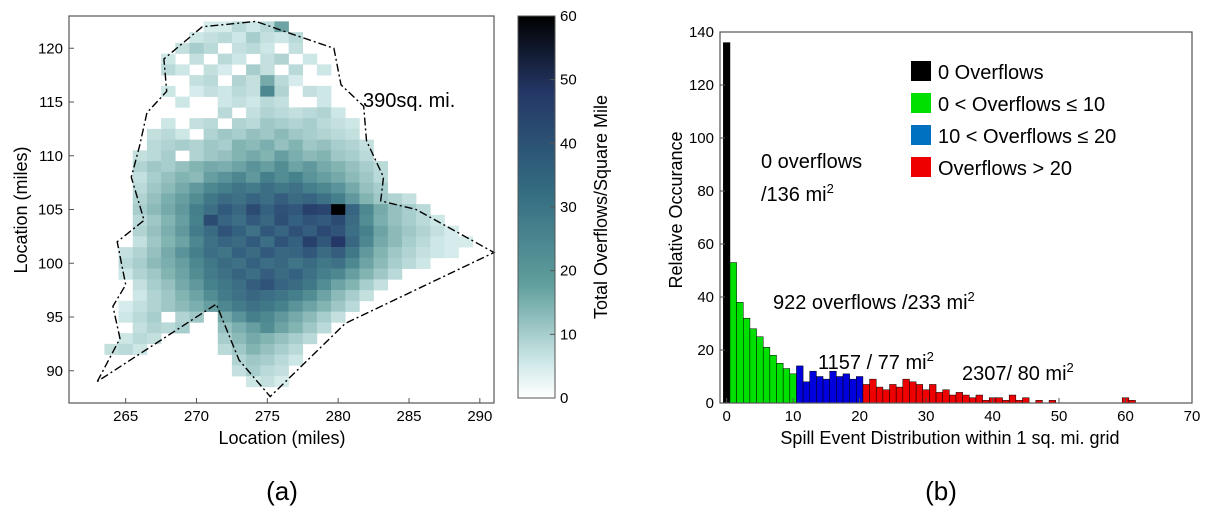 The height and width of the screenshot is (512, 1206). What do you see at coordinates (874, 301) in the screenshot?
I see `annotation-low-overflows: 922 overflows /233 mi2` at bounding box center [874, 301].